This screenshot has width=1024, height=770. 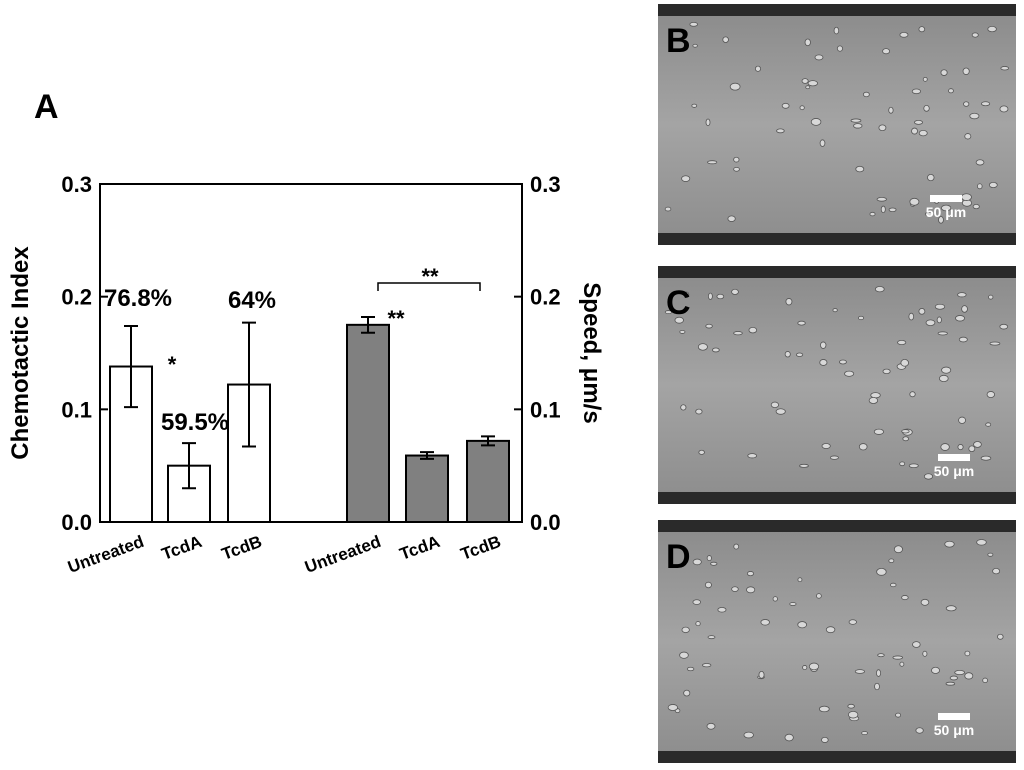 I want to click on micrograph: C 50 μm, so click(x=837, y=385).